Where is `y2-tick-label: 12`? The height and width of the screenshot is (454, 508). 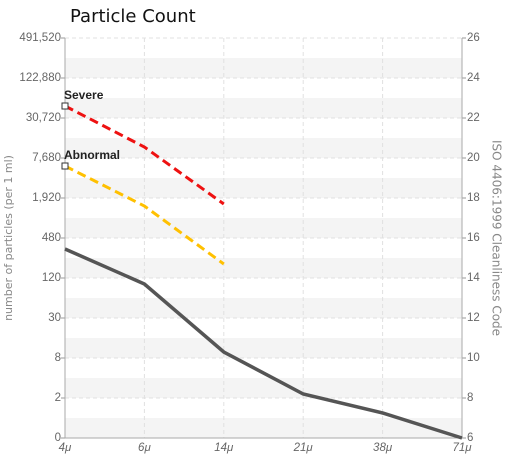 y2-tick-label: 12 is located at coordinates (473, 318).